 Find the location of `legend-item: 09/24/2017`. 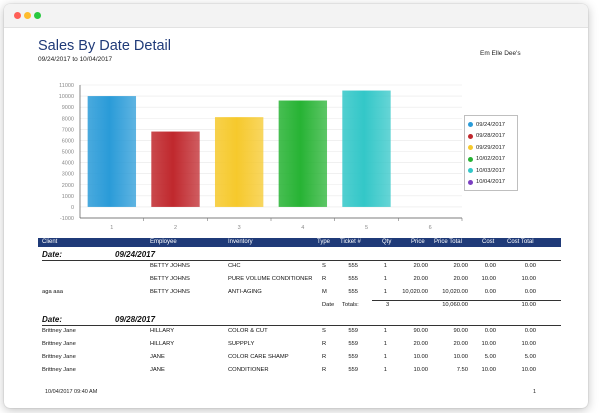

legend-item: 09/24/2017 is located at coordinates (491, 125).